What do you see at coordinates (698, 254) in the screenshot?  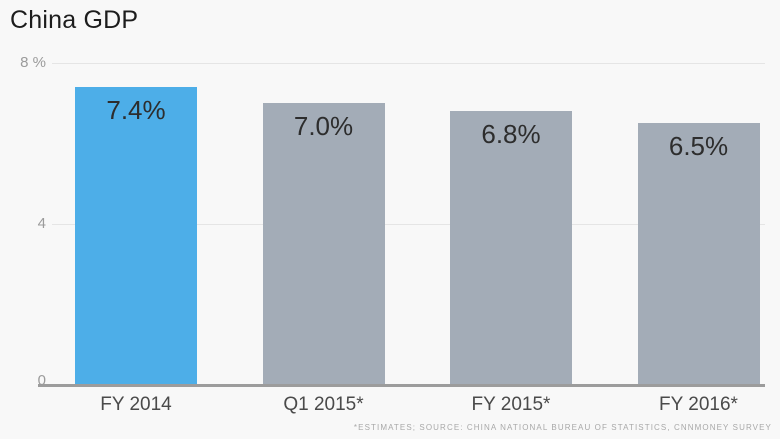 I see `bar-fy-2016: 6.5%` at bounding box center [698, 254].